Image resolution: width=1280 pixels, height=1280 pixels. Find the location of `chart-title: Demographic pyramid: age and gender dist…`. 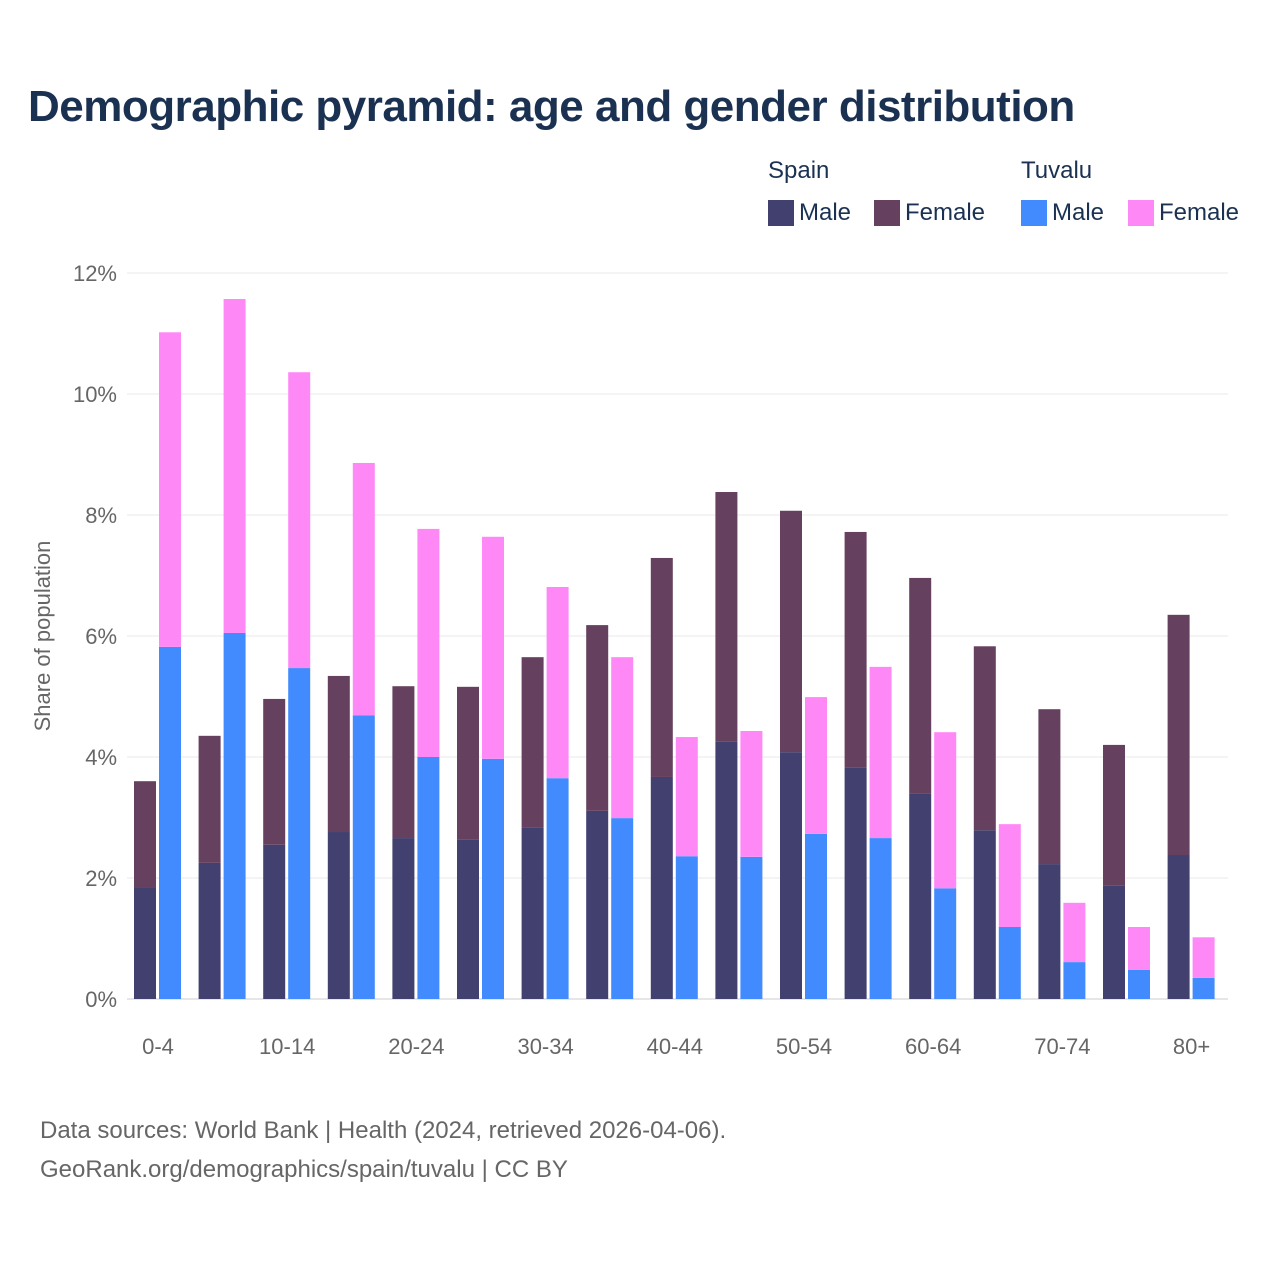

chart-title: Demographic pyramid: age and gender dist… is located at coordinates (551, 106).